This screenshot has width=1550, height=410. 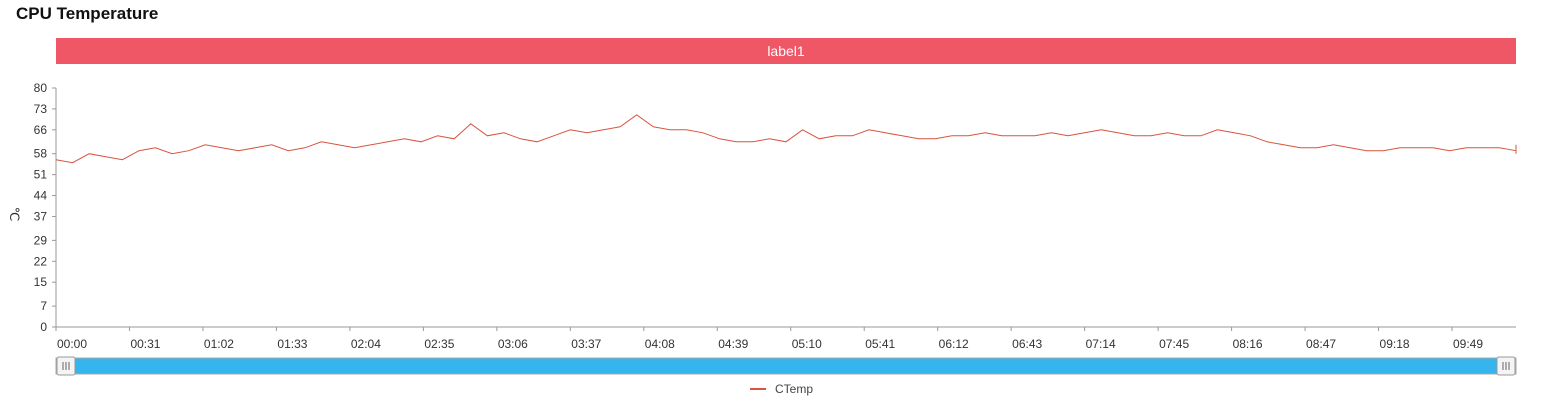 What do you see at coordinates (41, 196) in the screenshot?
I see `y-tick-label: 44` at bounding box center [41, 196].